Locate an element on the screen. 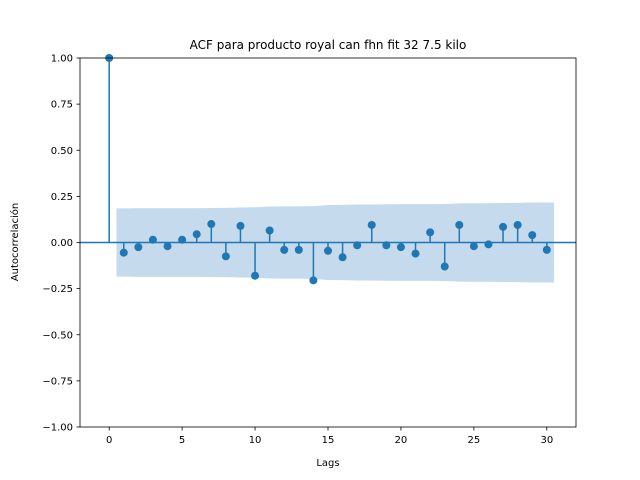 The image size is (640, 480). x-tick-label: 15 is located at coordinates (328, 440).